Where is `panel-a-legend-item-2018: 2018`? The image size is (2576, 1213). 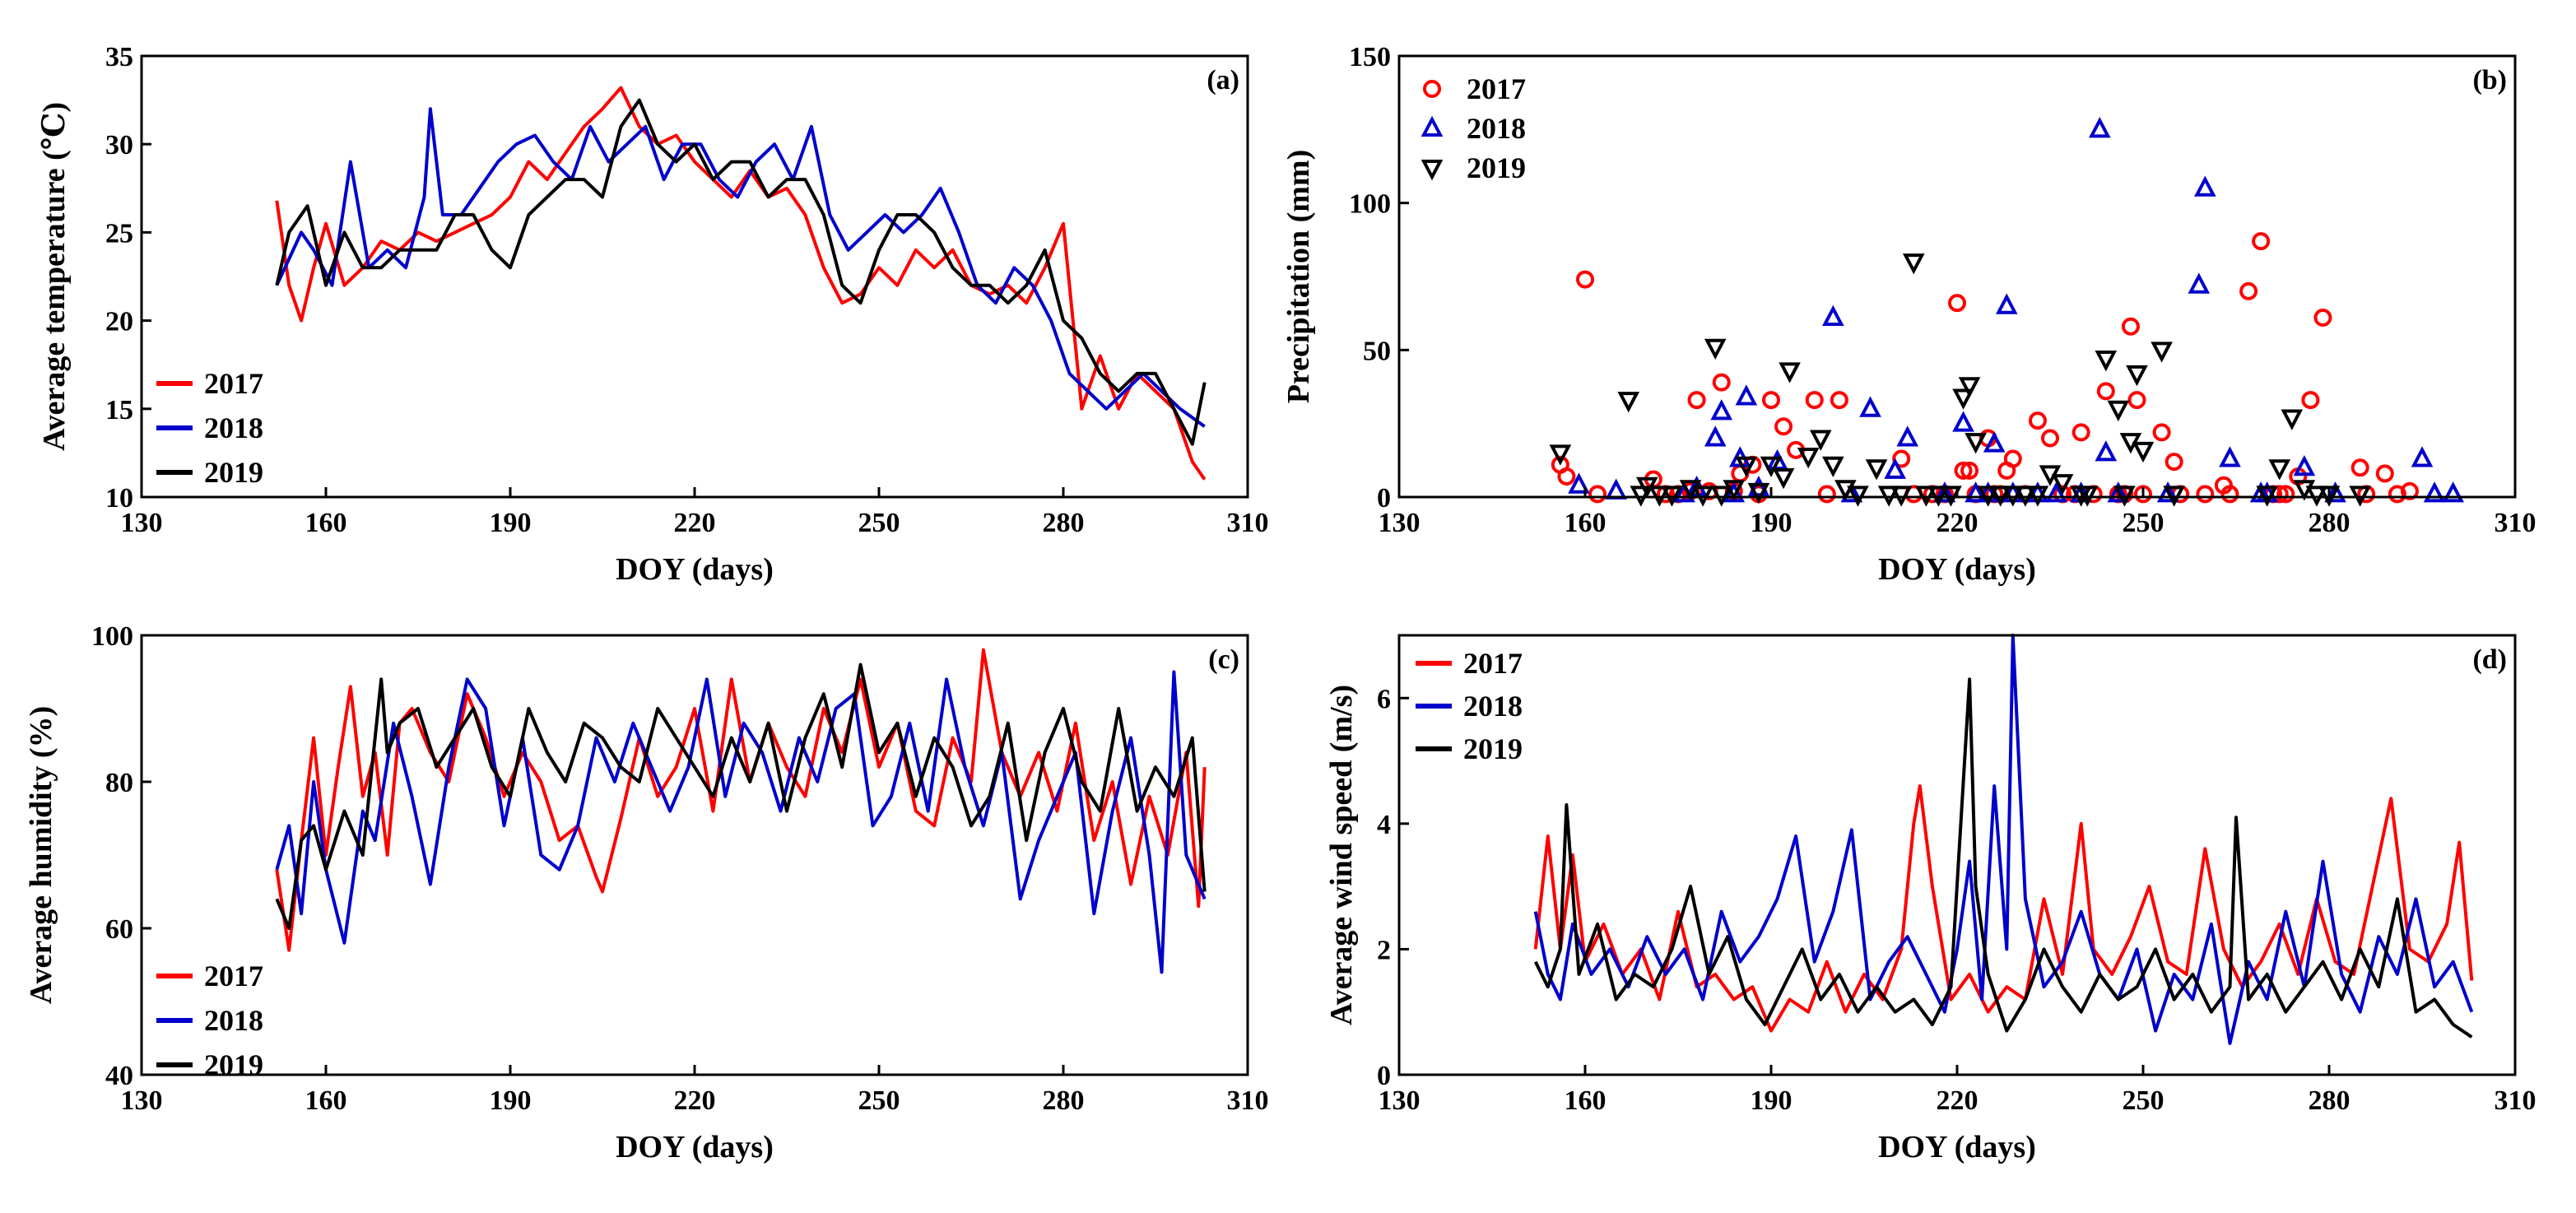 panel-a-legend-item-2018: 2018 is located at coordinates (209, 427).